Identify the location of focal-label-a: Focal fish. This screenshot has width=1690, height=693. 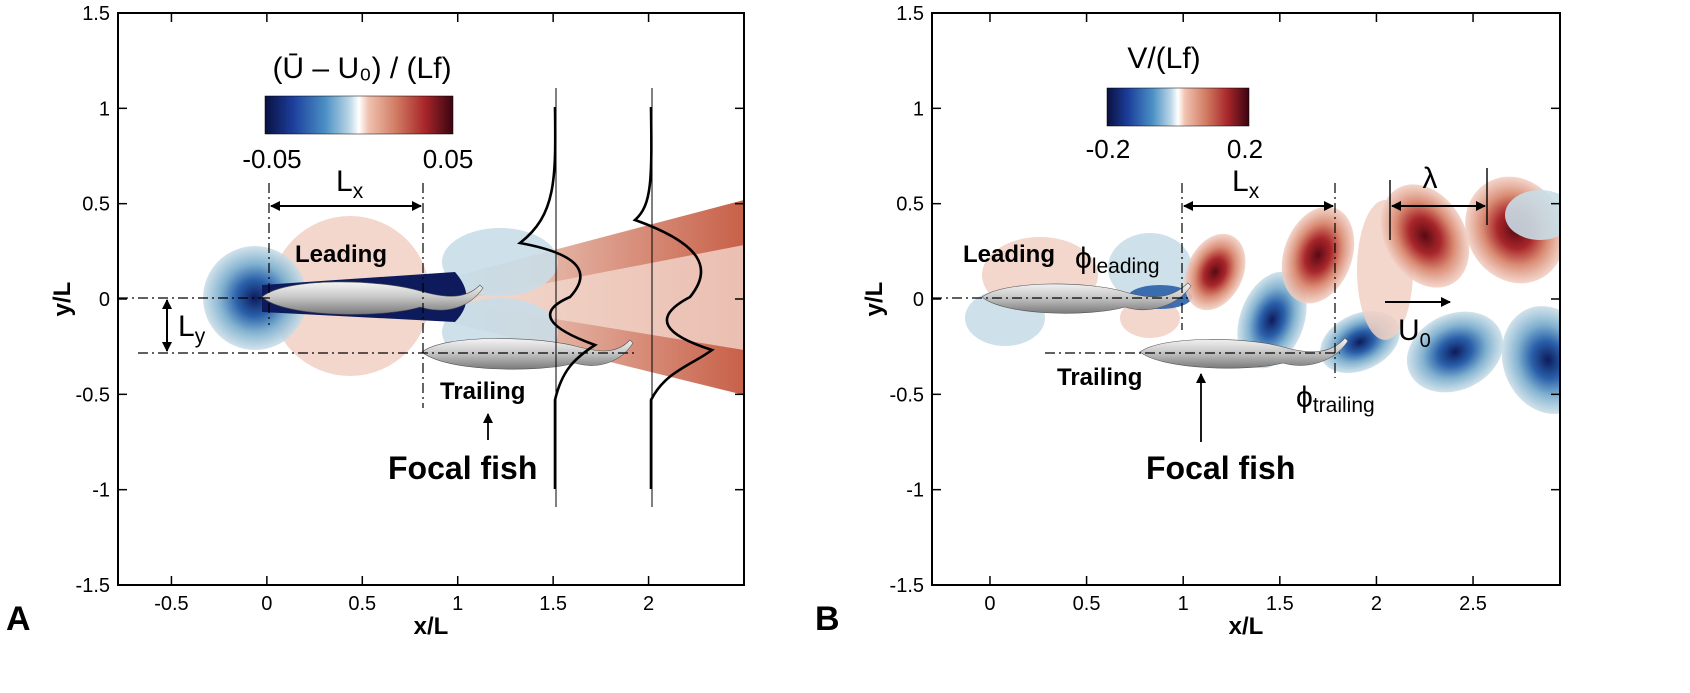
(462, 468).